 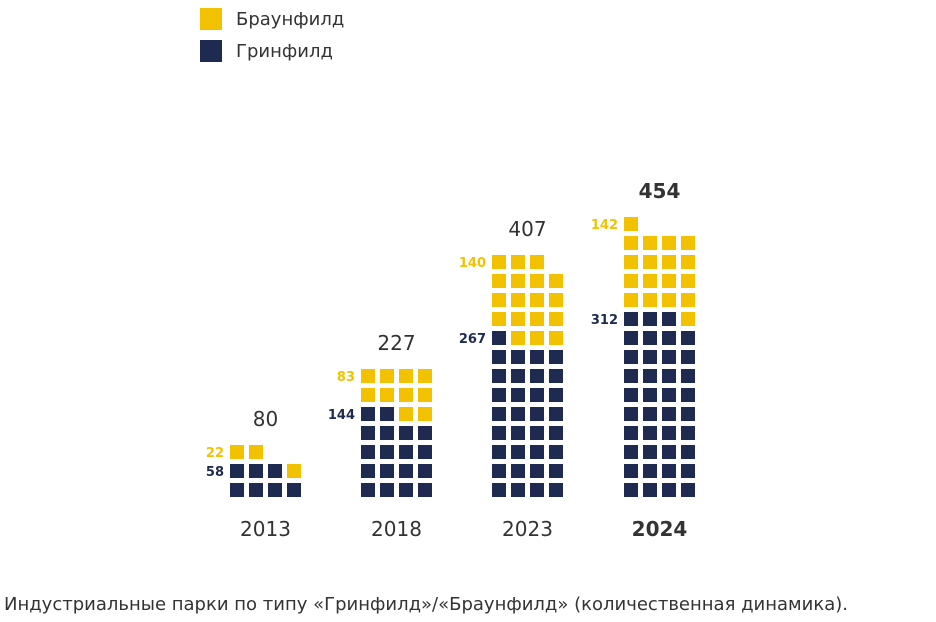 I want to click on legend-label-brownfield: Браунфилд, so click(x=290, y=19).